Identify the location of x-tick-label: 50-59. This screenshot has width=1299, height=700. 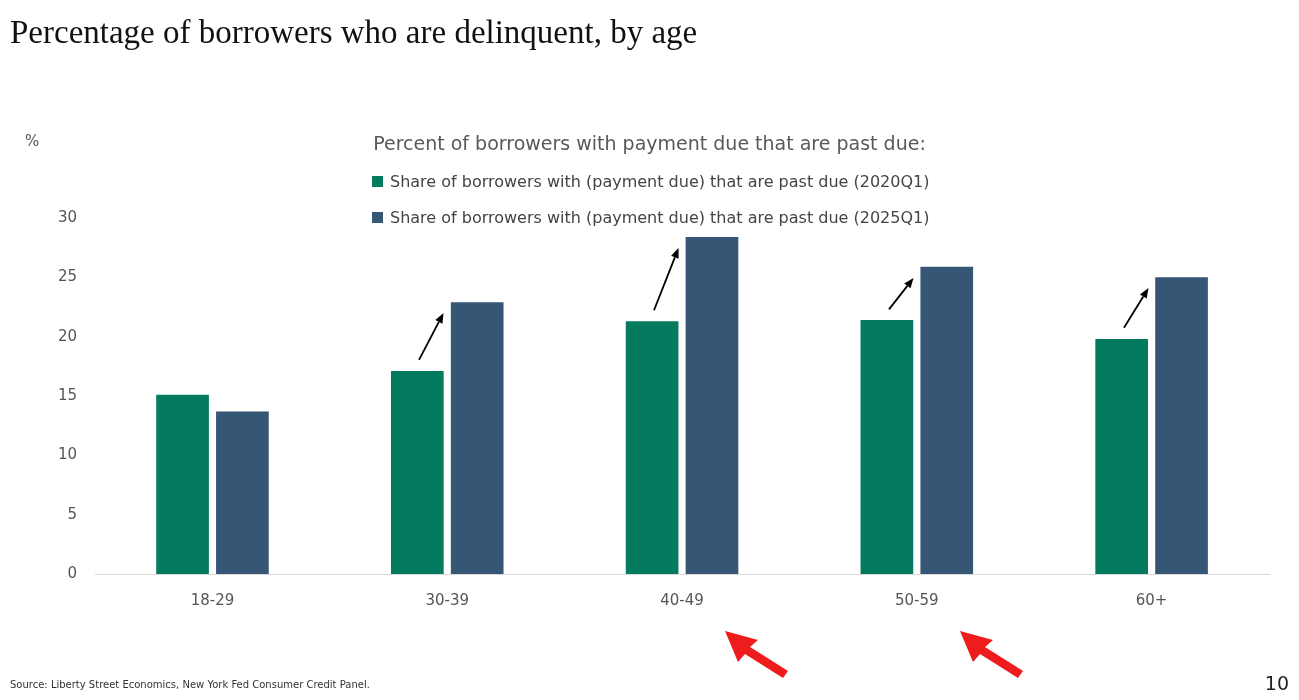
(917, 599).